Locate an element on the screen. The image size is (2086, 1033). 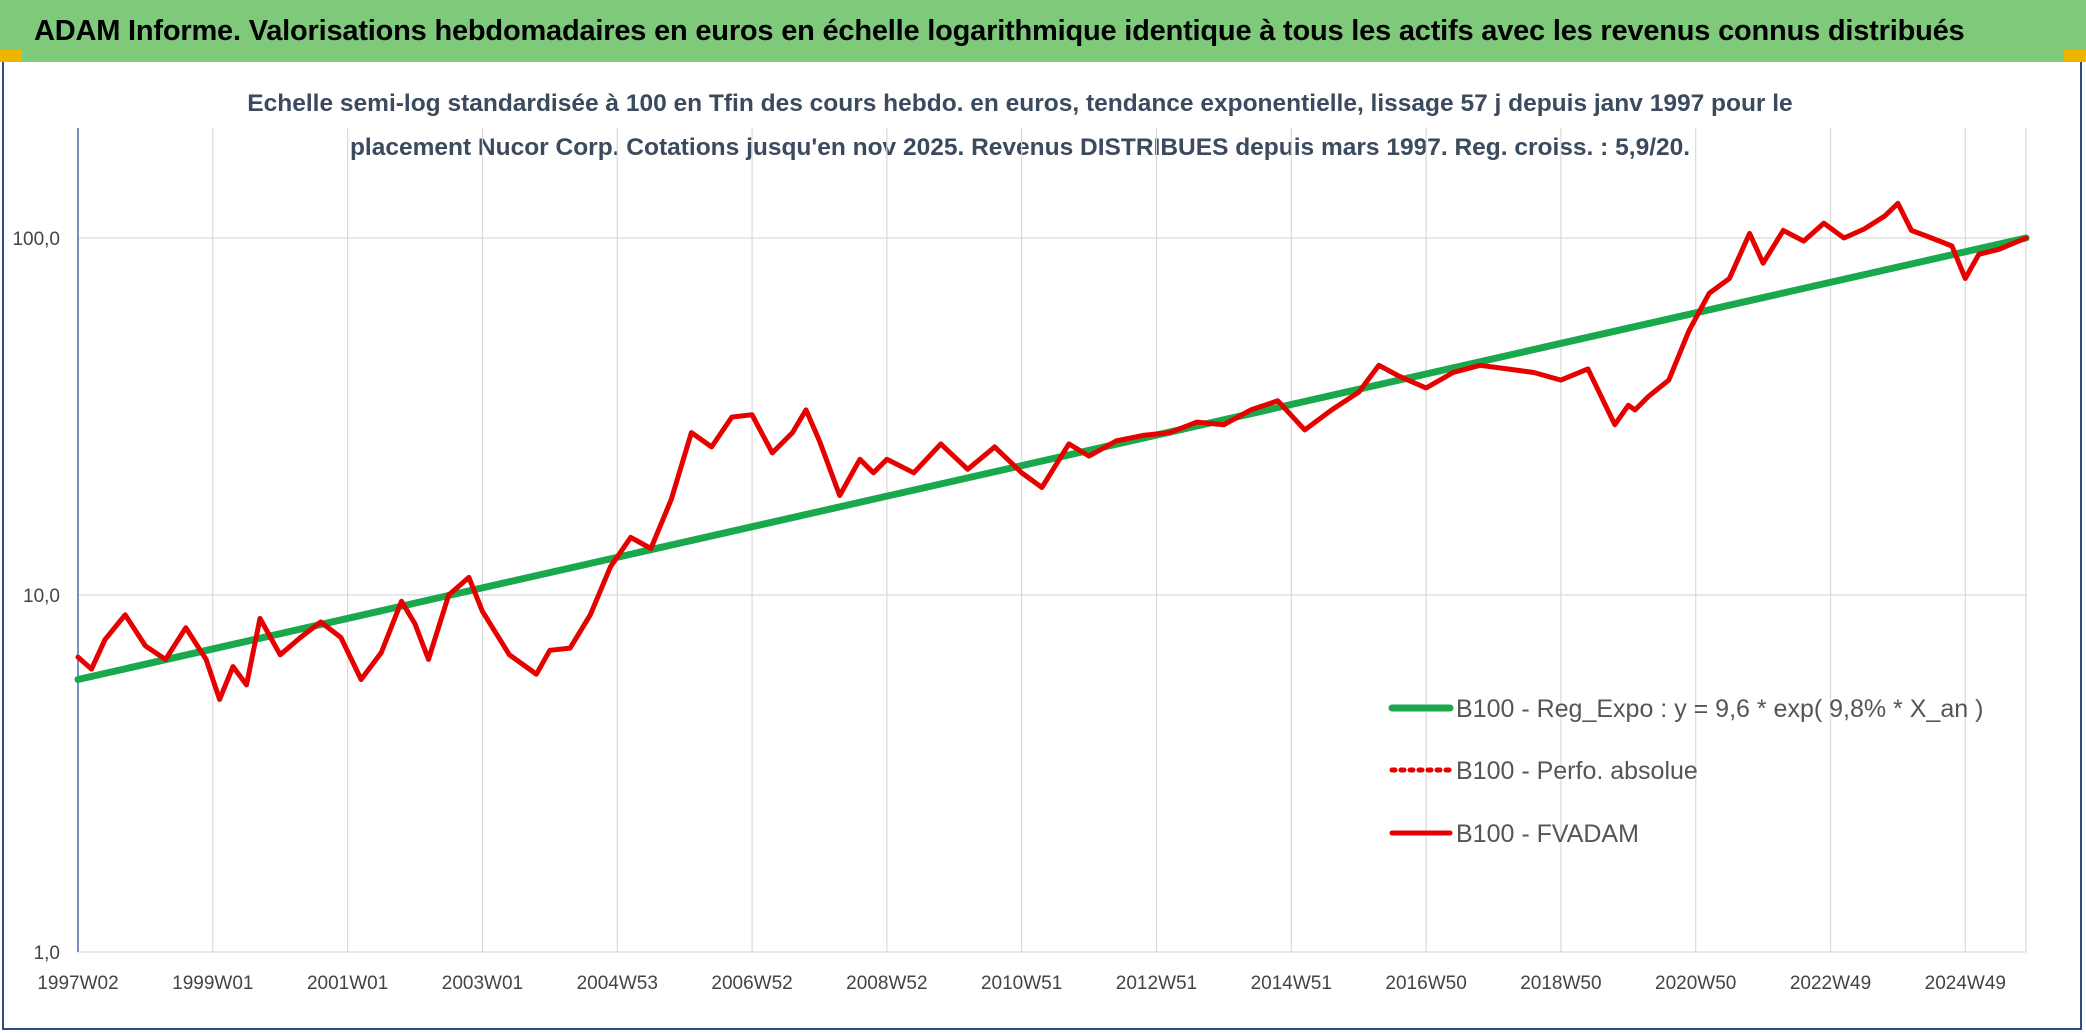
x-tick-label: 2010W51 is located at coordinates (1021, 983).